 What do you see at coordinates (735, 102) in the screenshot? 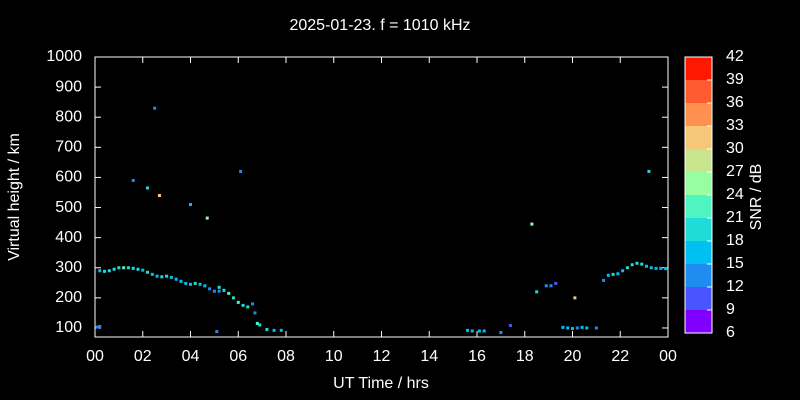
I see `colorbar-tick-label: 36` at bounding box center [735, 102].